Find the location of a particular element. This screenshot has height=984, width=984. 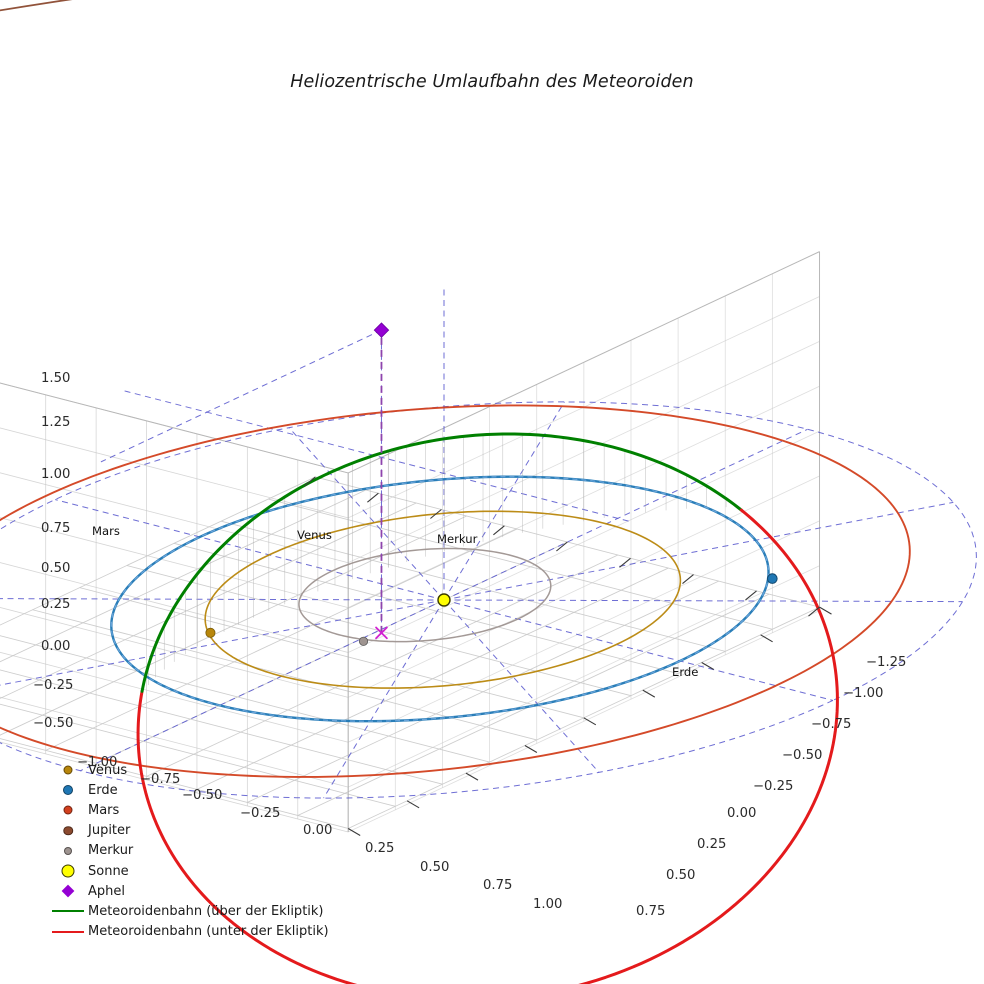

tick-label-z: −1.25 is located at coordinates (886, 662).